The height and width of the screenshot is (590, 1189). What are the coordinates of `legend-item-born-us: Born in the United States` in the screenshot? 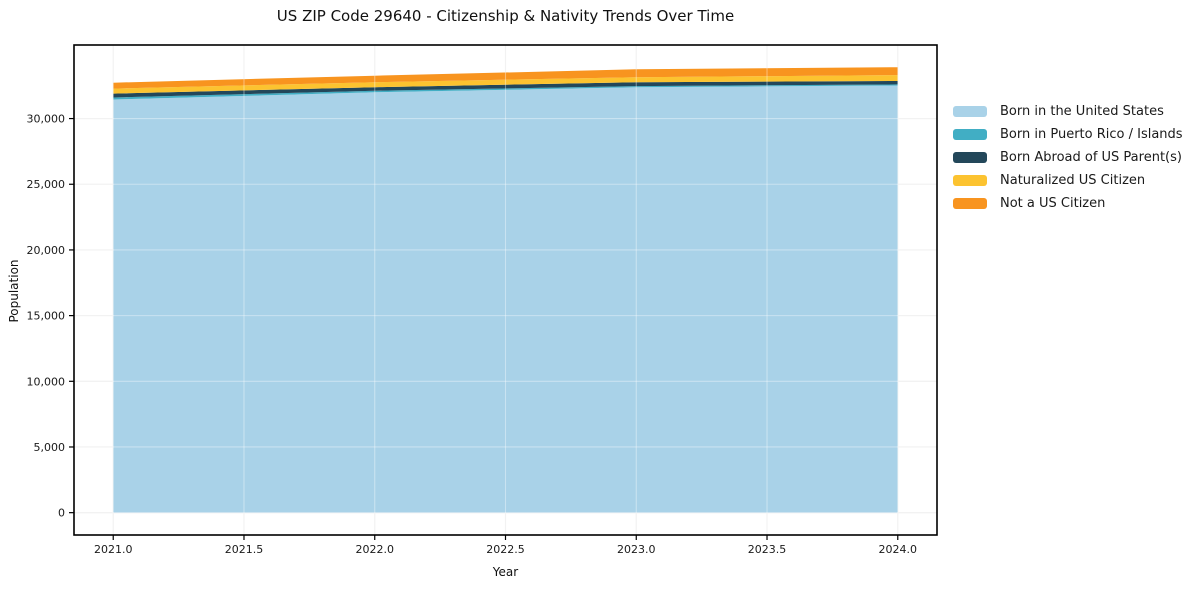 It's located at (1068, 111).